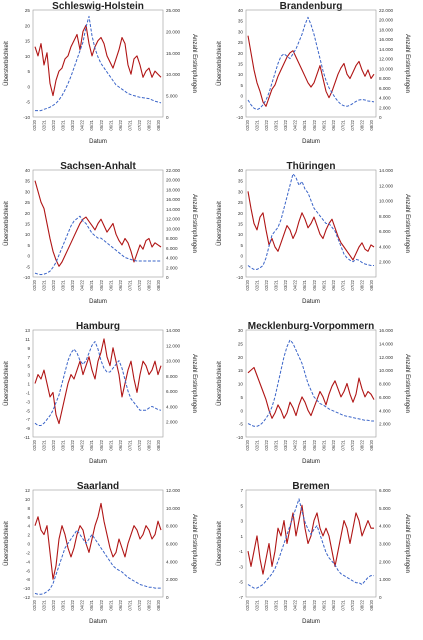 This screenshot has height=640, width=423. I want to click on x-tick-label: 05/21, so click(304, 124).